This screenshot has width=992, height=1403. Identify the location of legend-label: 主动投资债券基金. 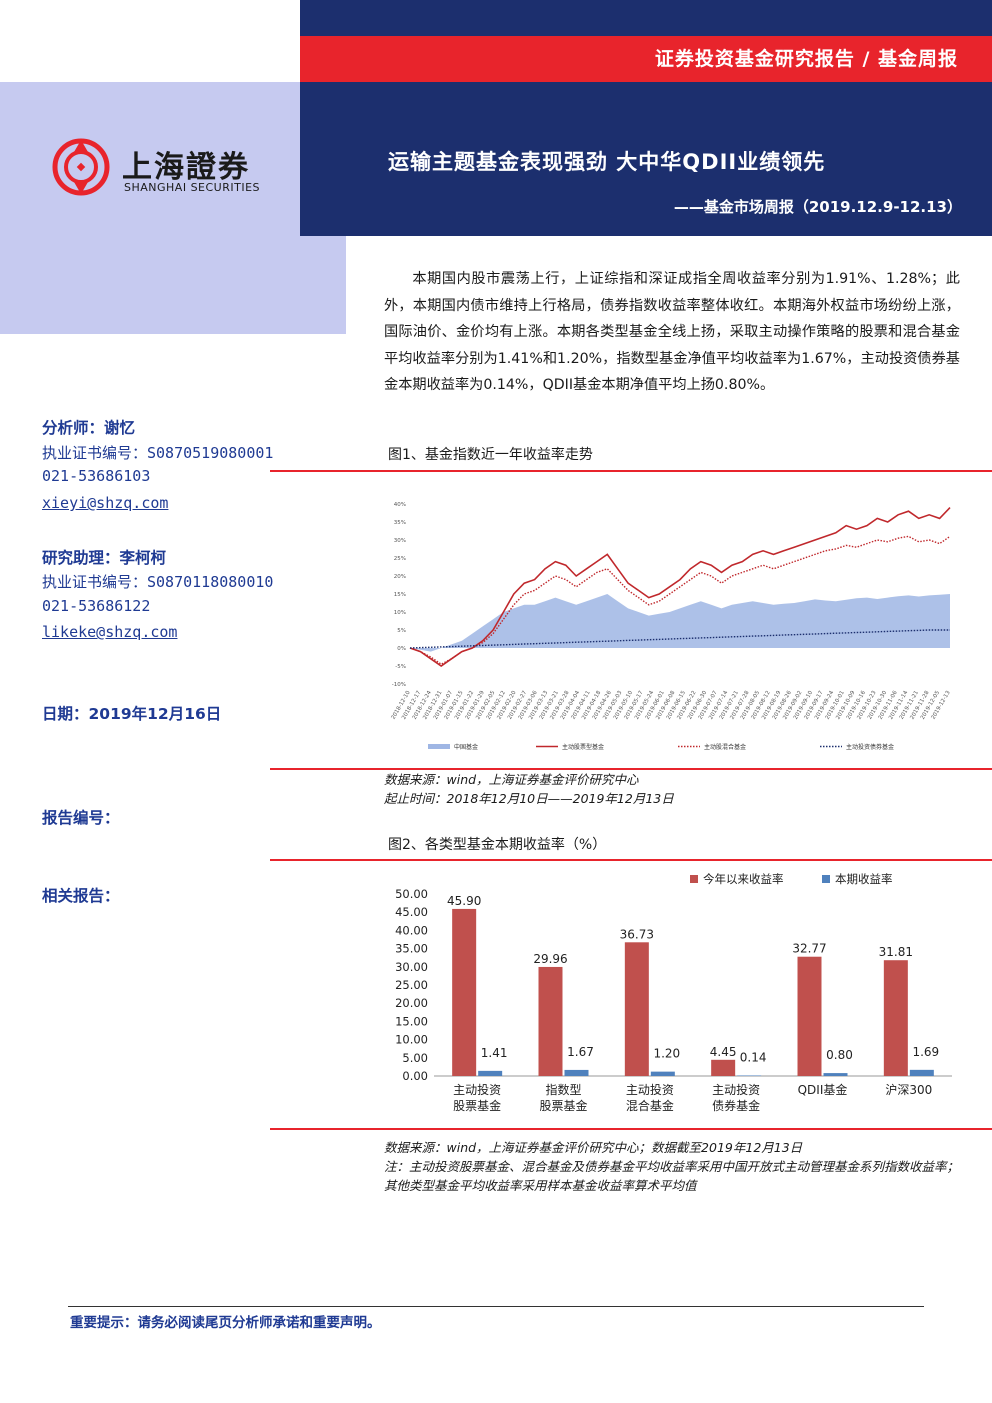
(870, 747).